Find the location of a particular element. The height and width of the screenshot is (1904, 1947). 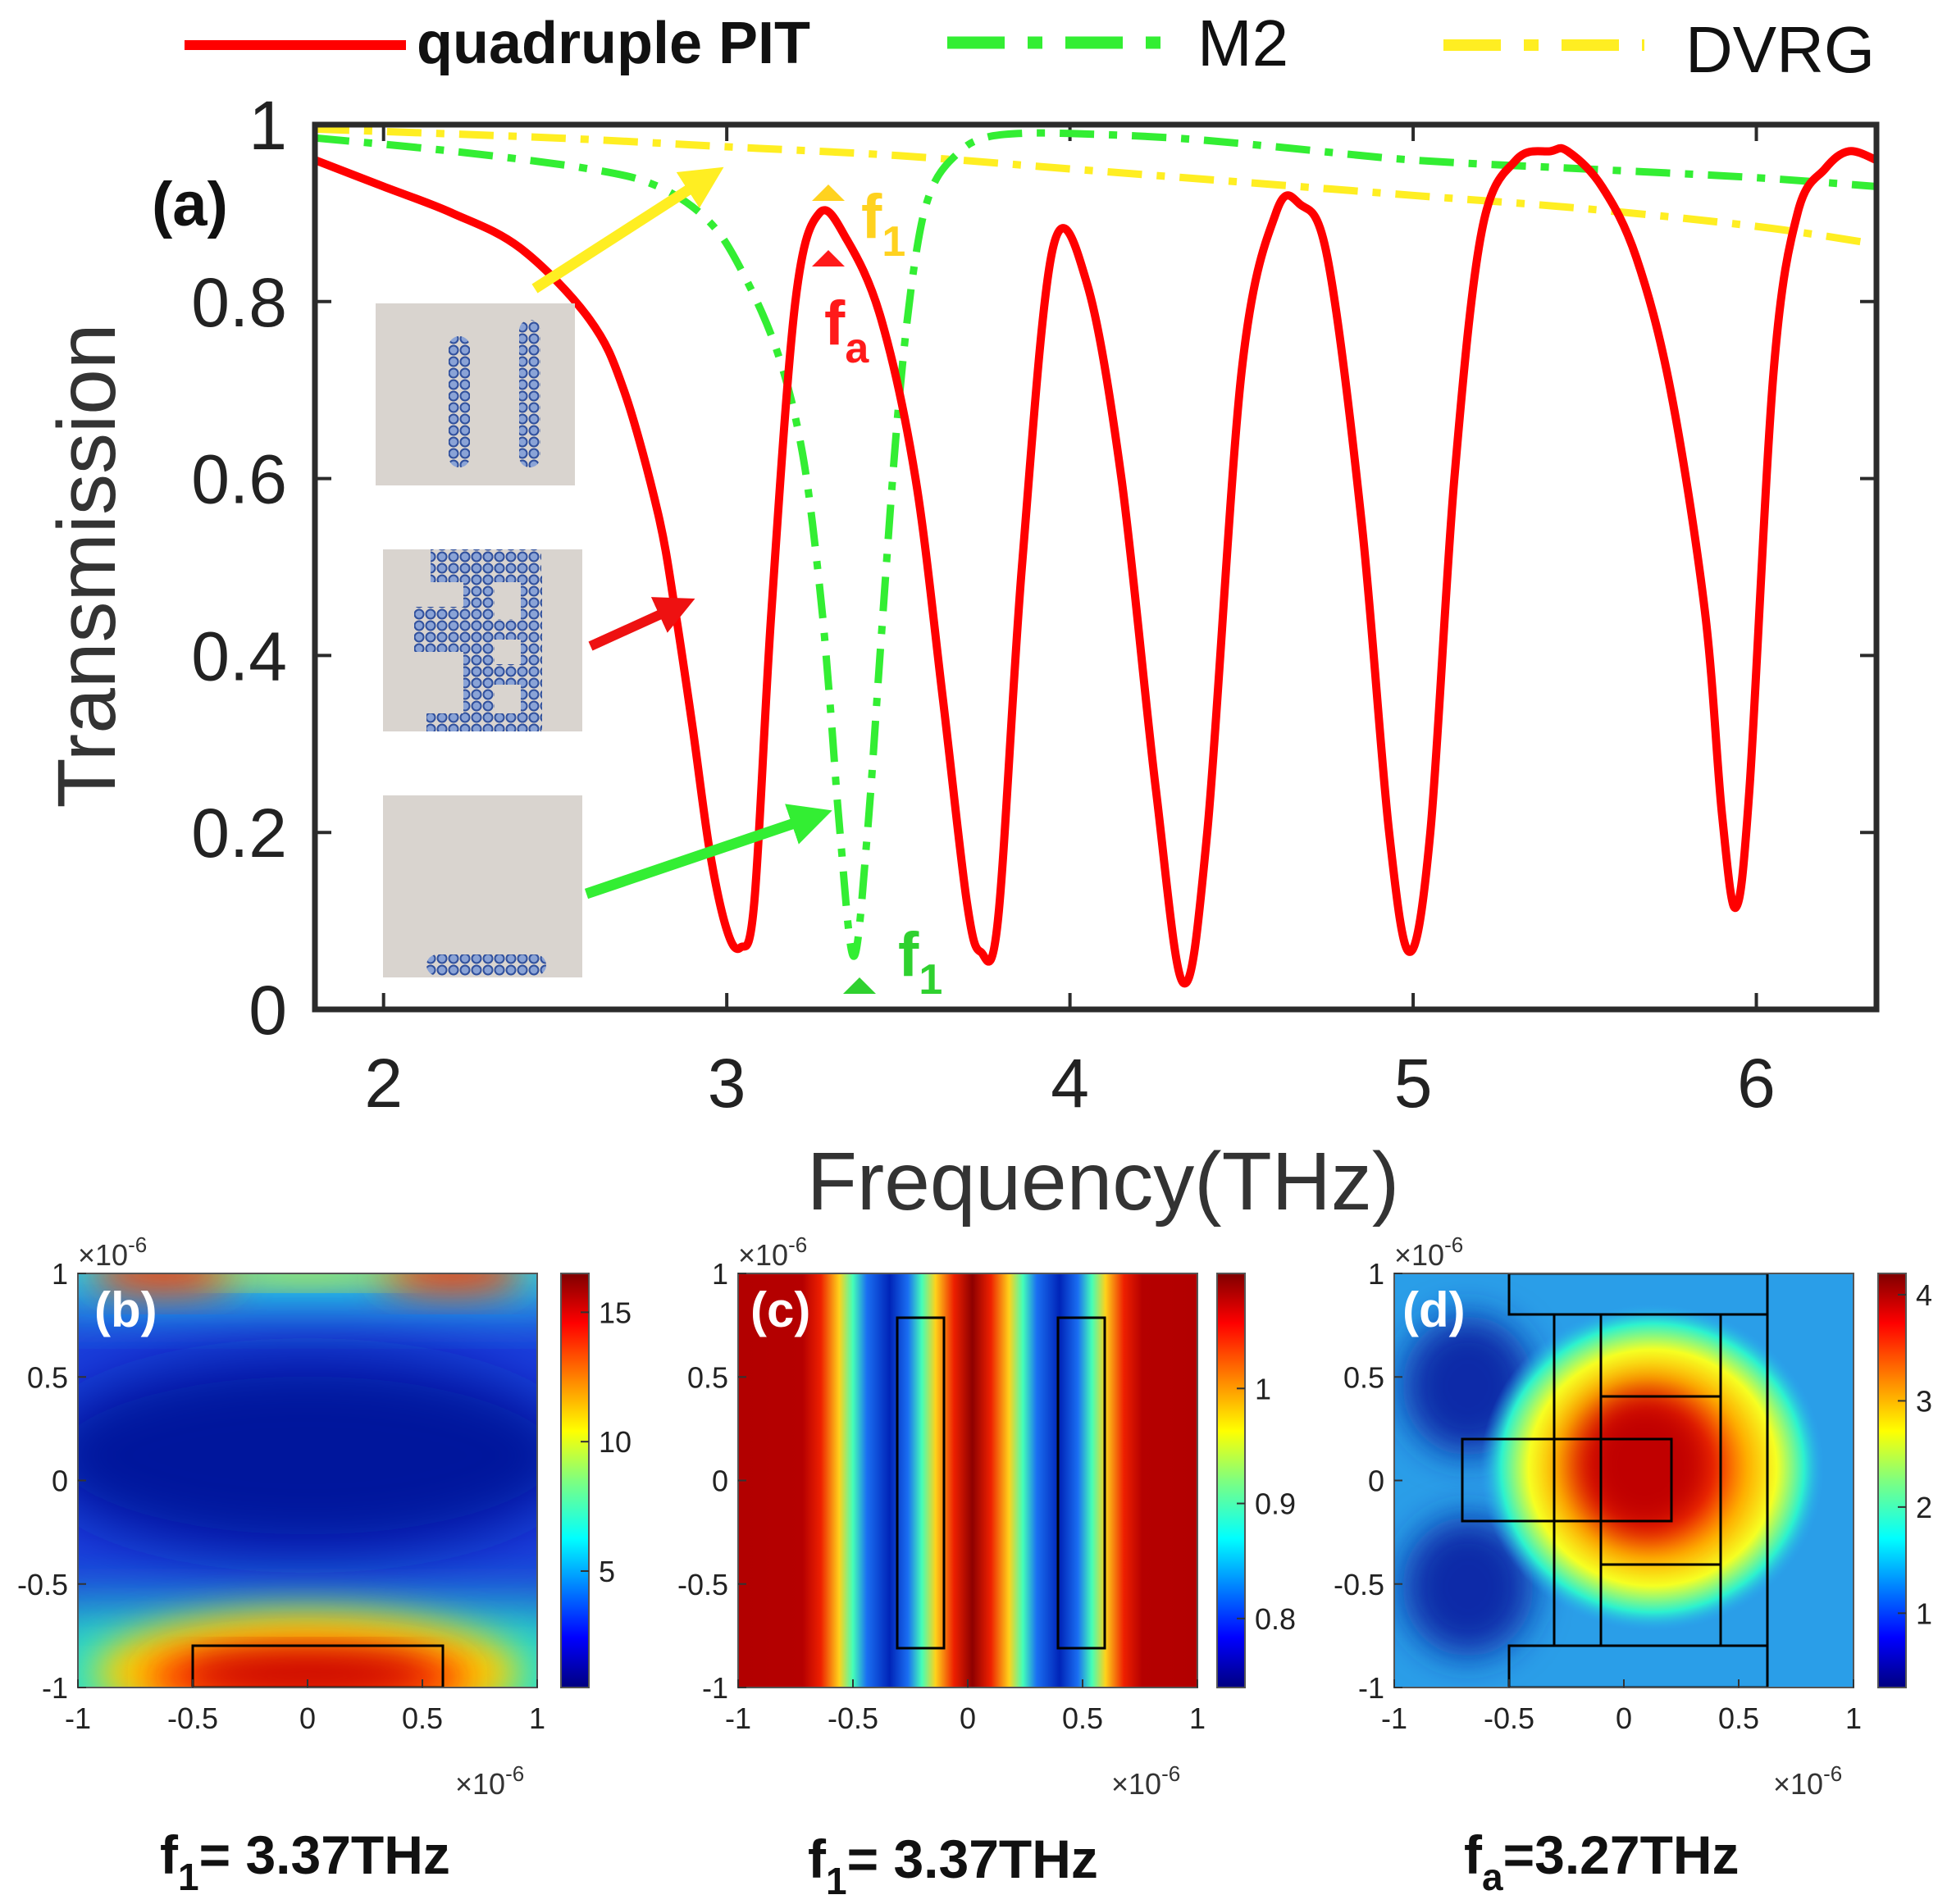

panel-b-label: (b) is located at coordinates (125, 1310).